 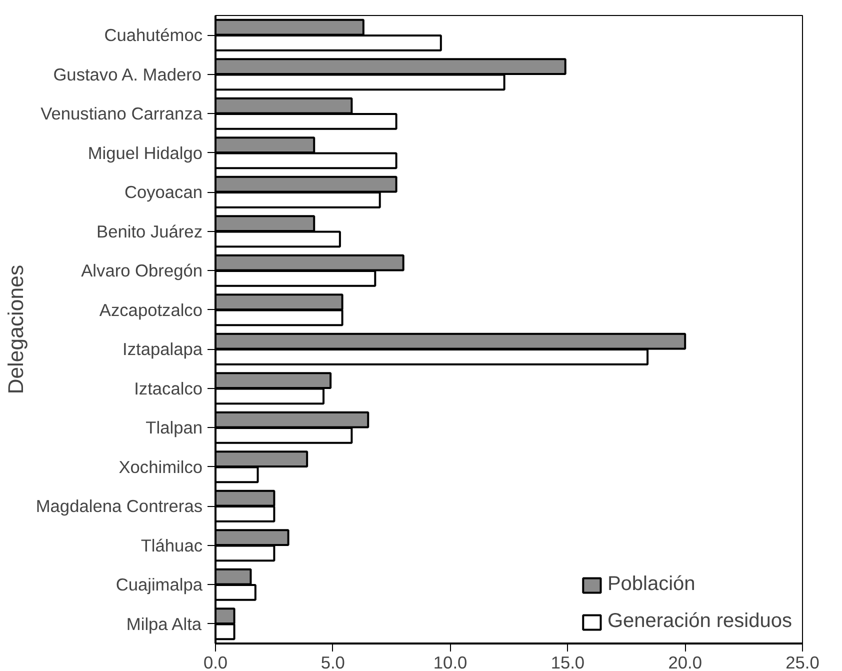 I want to click on x-tick-label: 10.0, so click(x=450, y=661).